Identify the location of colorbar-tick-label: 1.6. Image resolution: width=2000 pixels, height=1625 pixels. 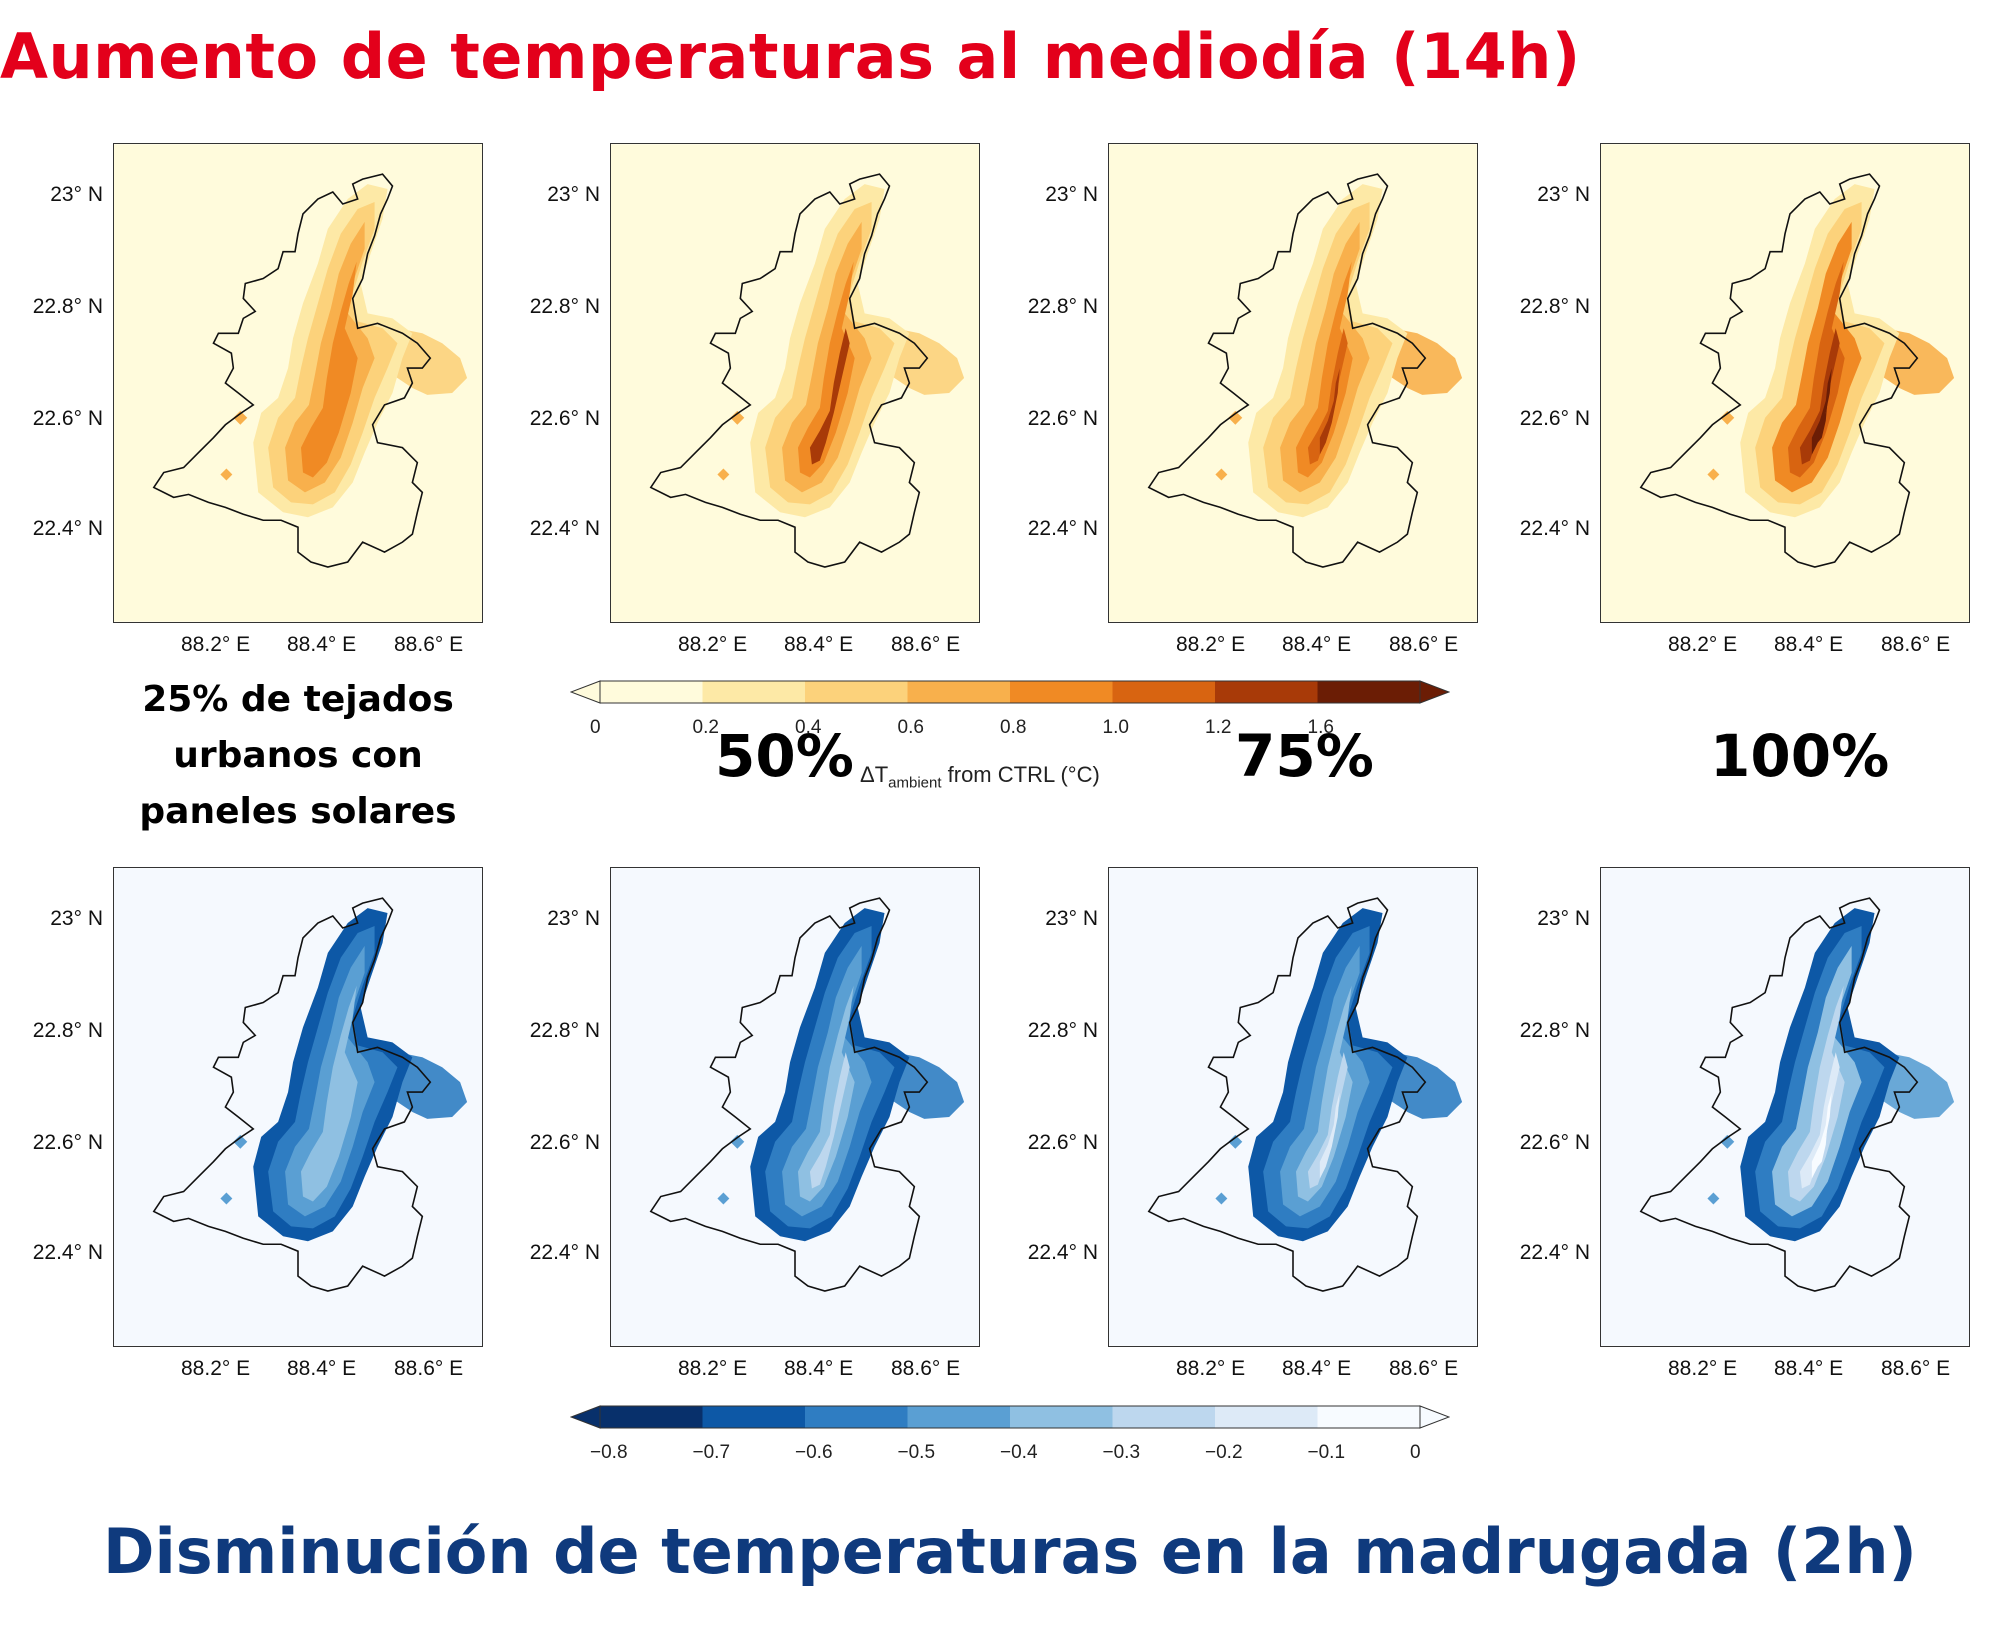
(1320, 727).